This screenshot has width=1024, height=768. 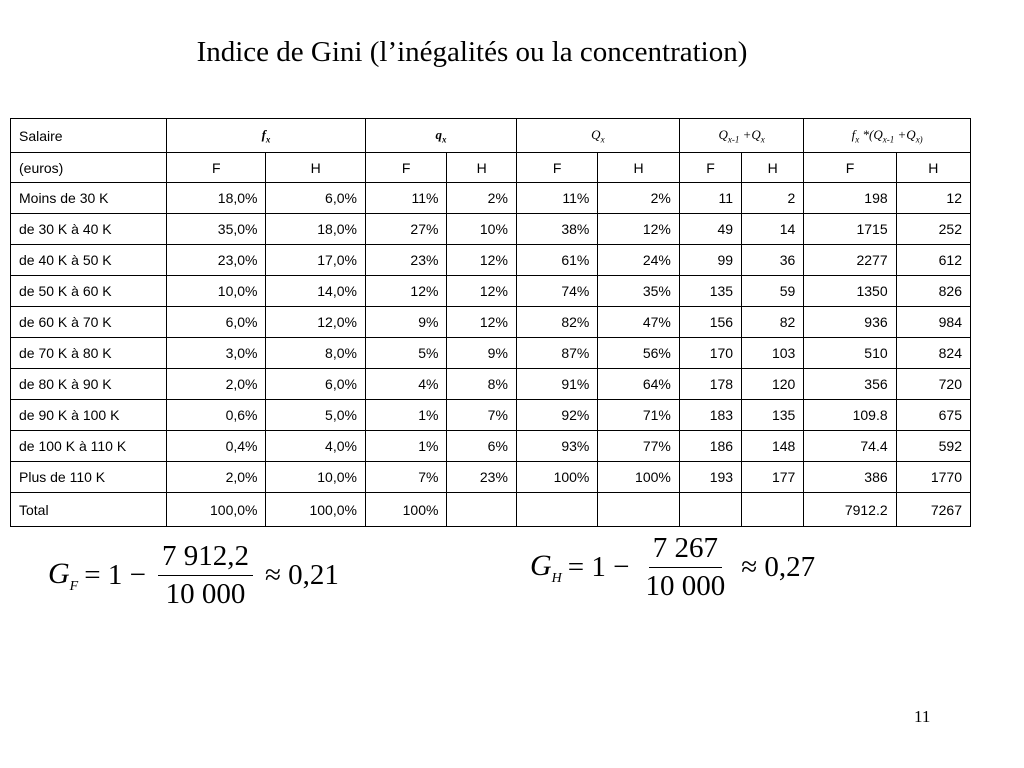 What do you see at coordinates (933, 198) in the screenshot?
I see `table-cell: 12` at bounding box center [933, 198].